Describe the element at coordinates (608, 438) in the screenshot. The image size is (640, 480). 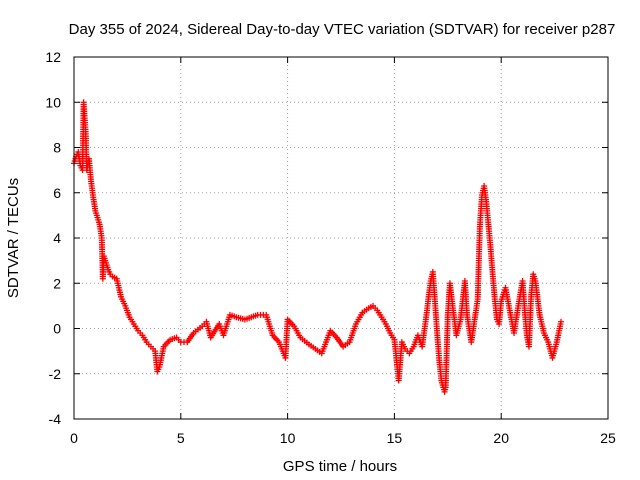
I see `x-tick-label: 25` at that location.